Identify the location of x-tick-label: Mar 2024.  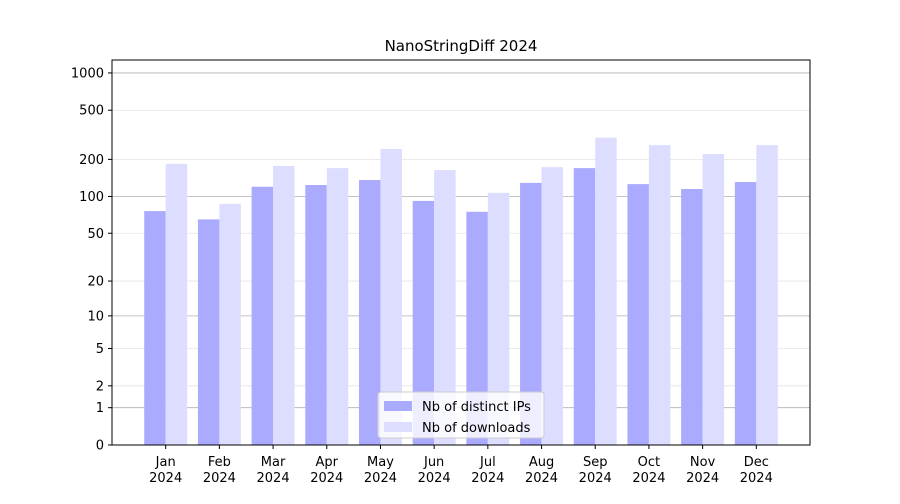
(273, 470).